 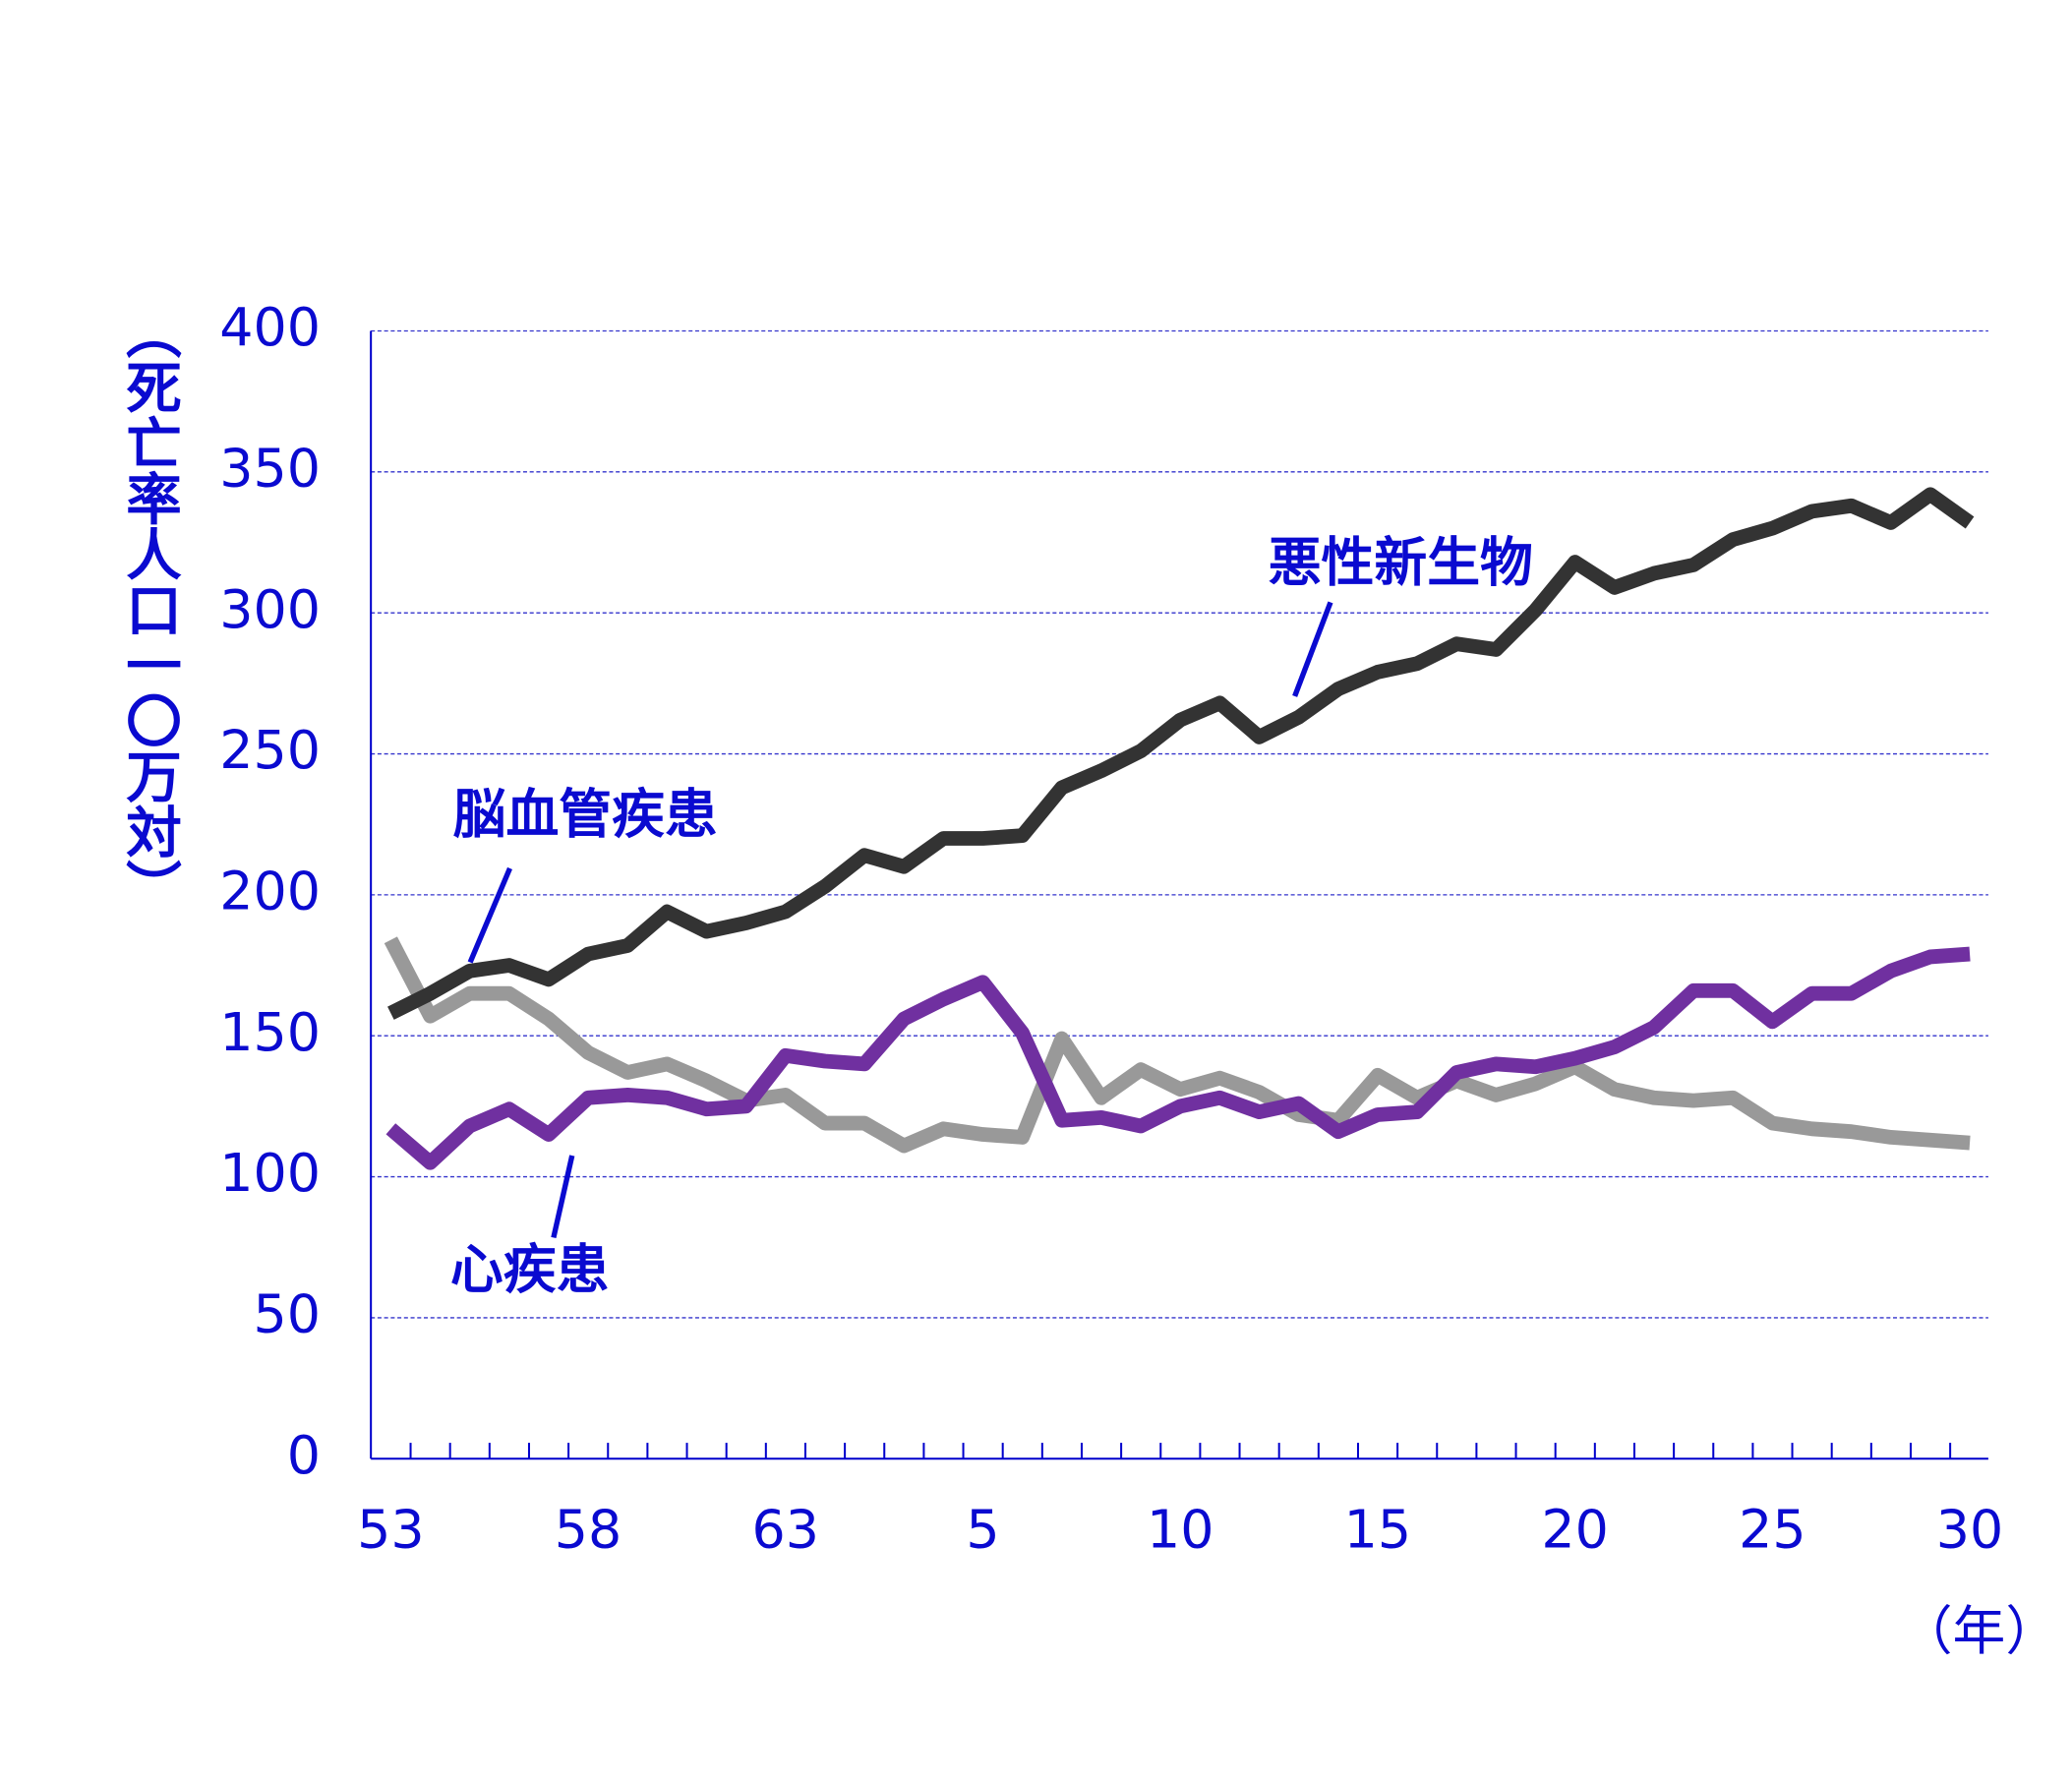 I want to click on x-tick-label: 20, so click(x=1575, y=1529).